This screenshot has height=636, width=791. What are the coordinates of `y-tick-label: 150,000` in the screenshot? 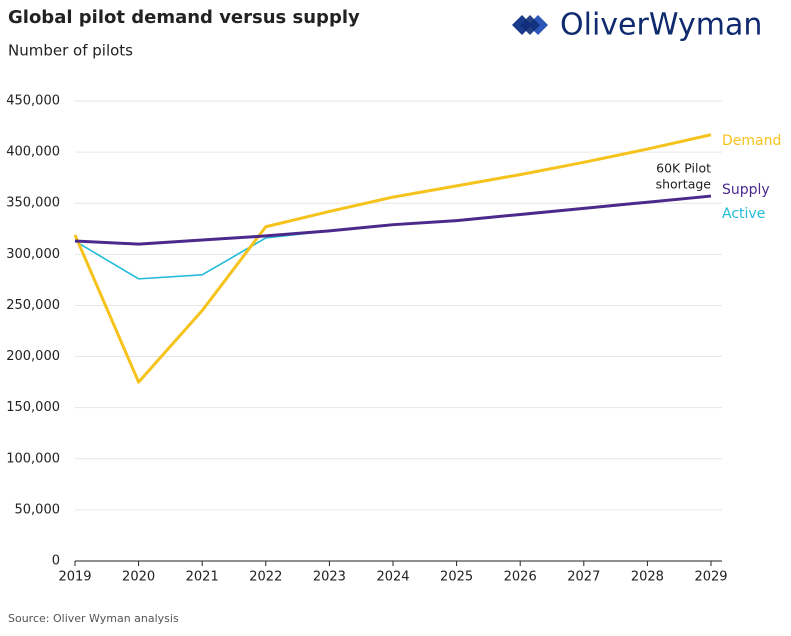 It's located at (33, 407).